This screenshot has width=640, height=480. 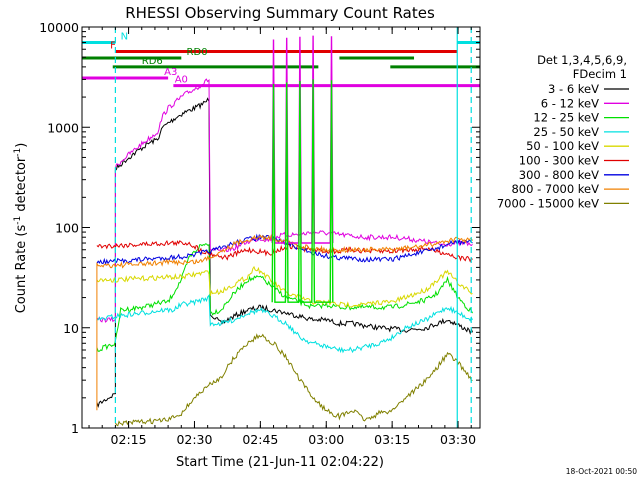 I want to click on series-7000-15000-kev, so click(x=293, y=380).